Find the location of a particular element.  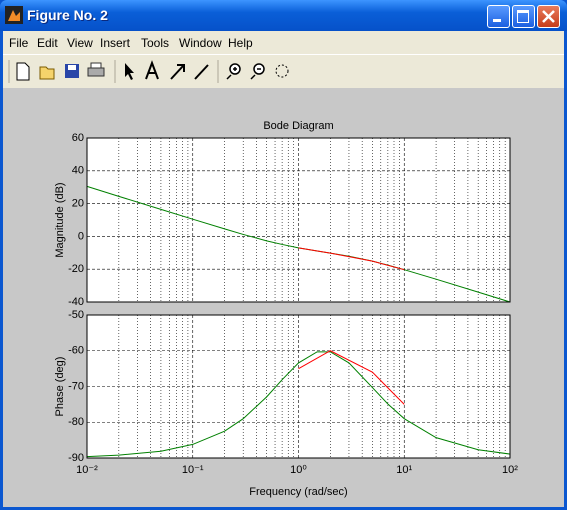

menu-item: File is located at coordinates (19, 43).